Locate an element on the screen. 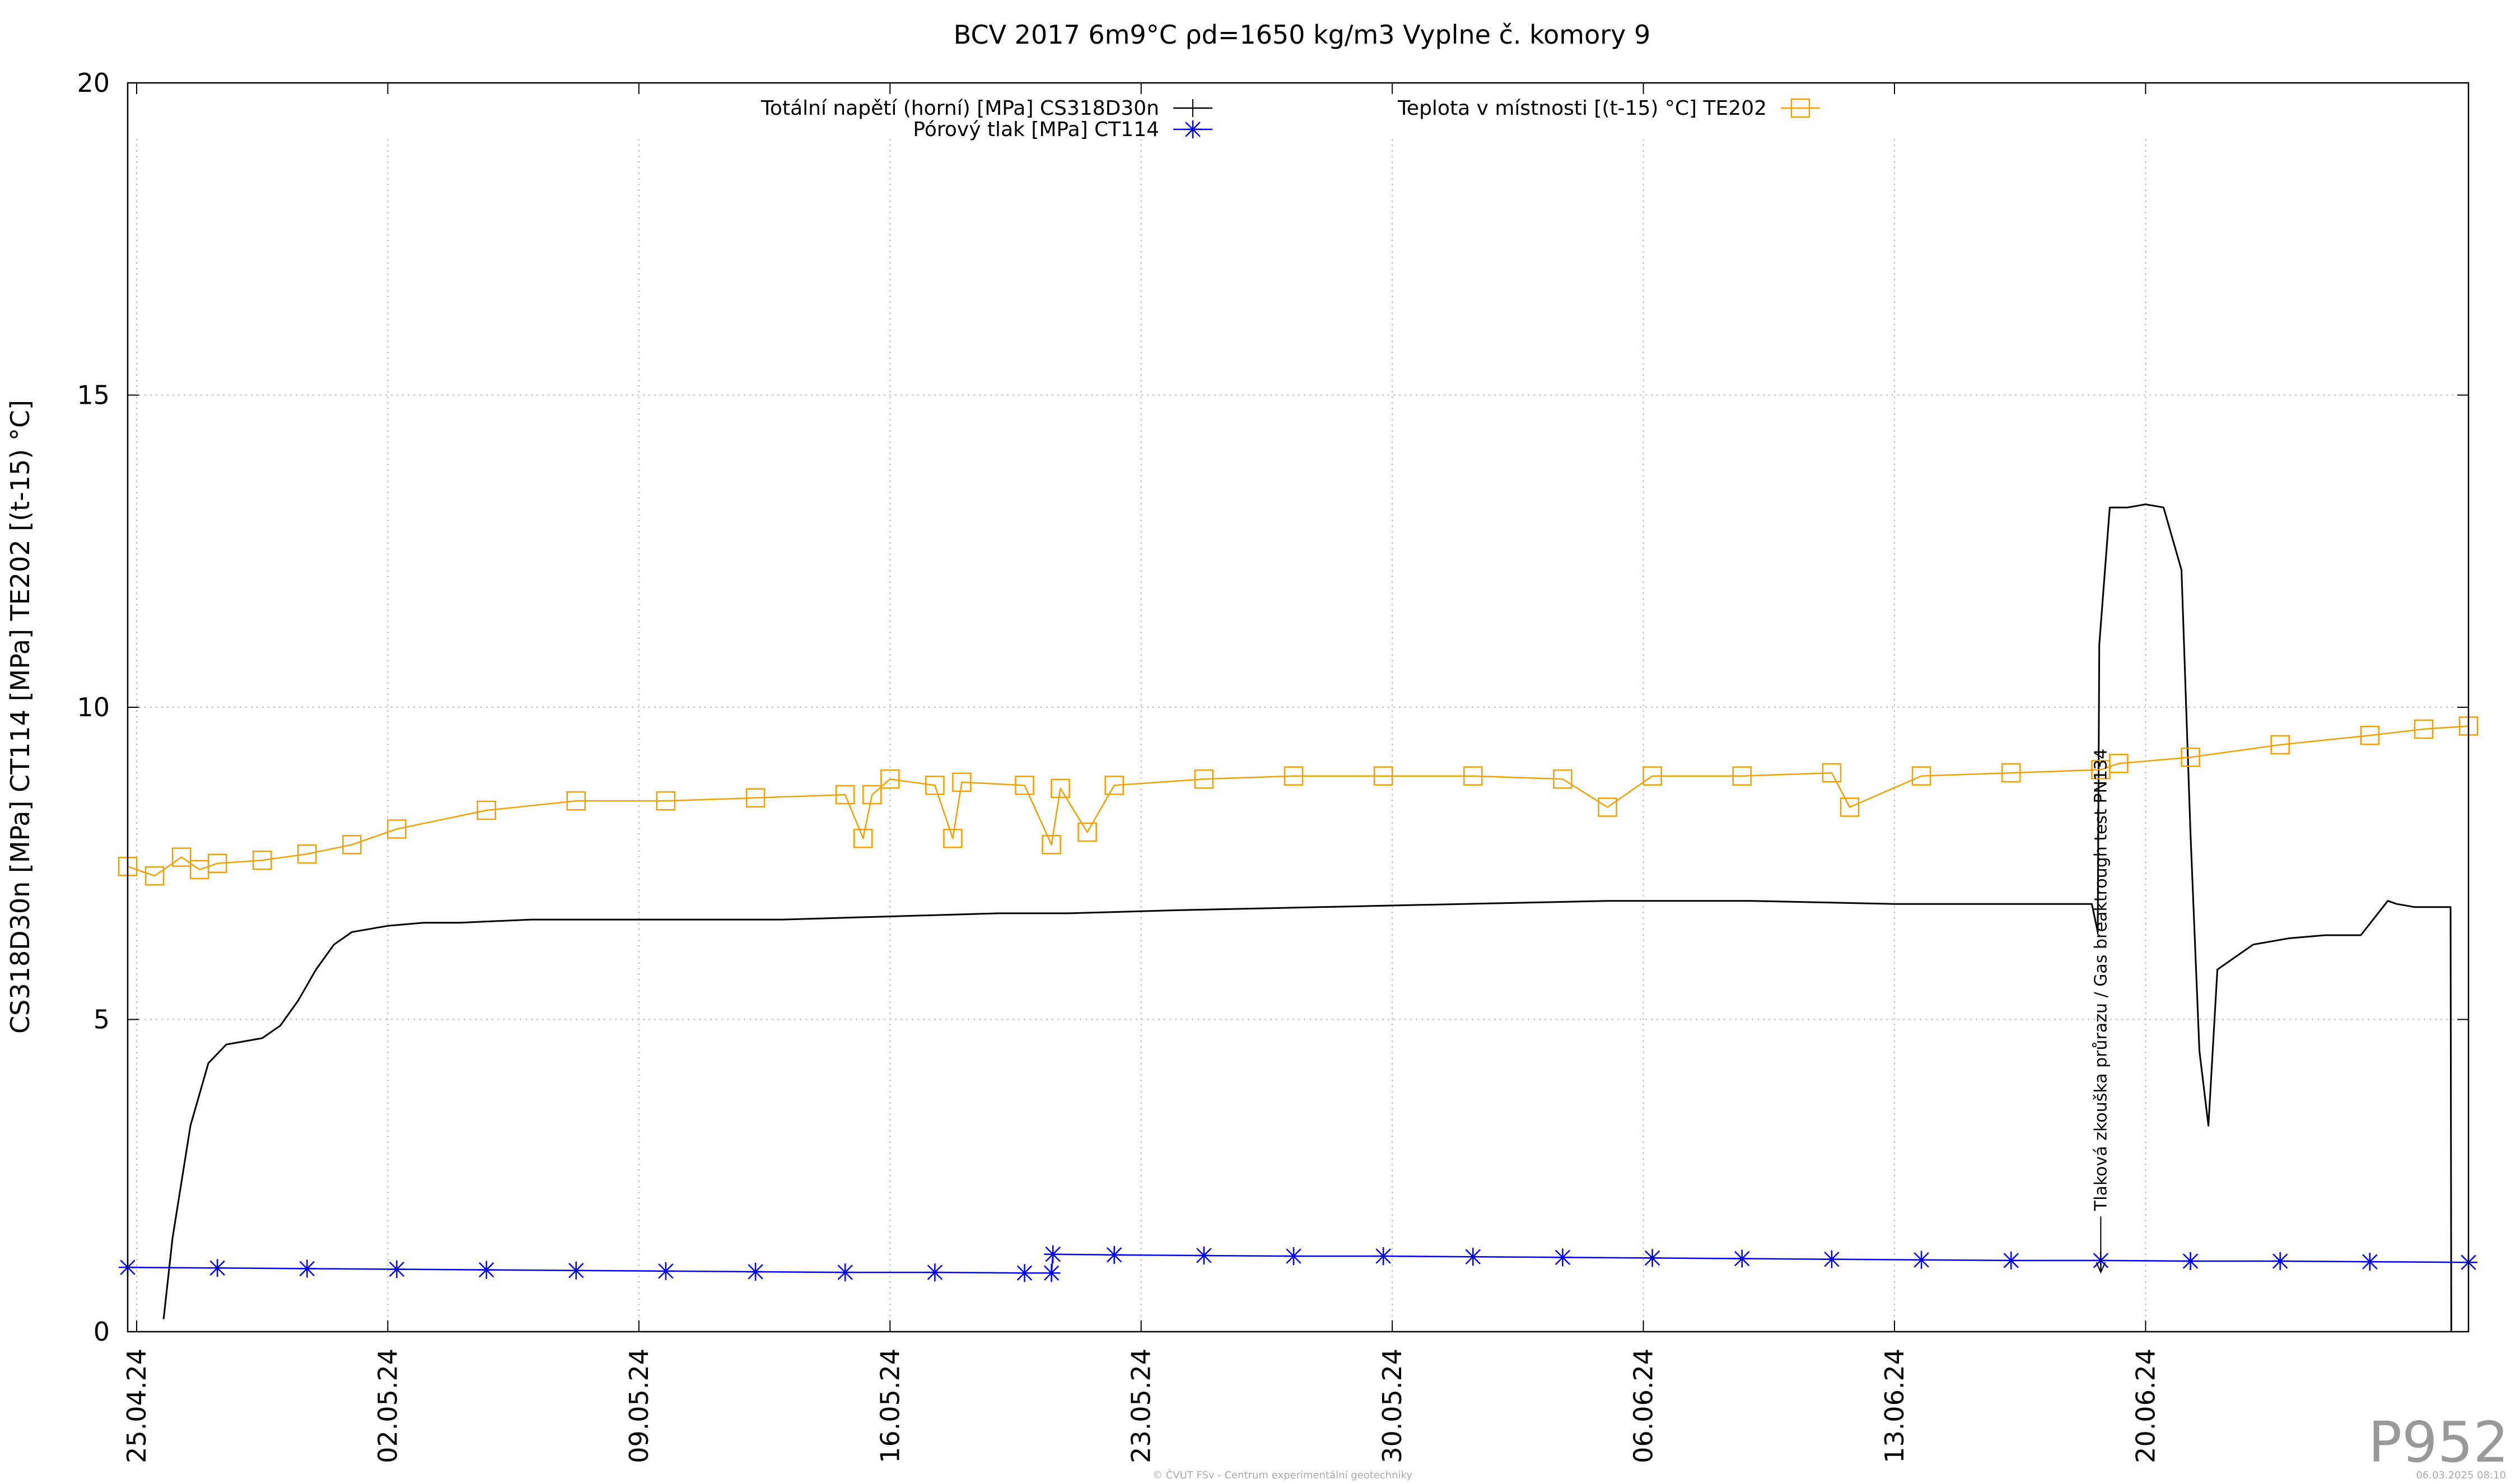  x-tick-label: 13.06.24 is located at coordinates (1895, 1406).